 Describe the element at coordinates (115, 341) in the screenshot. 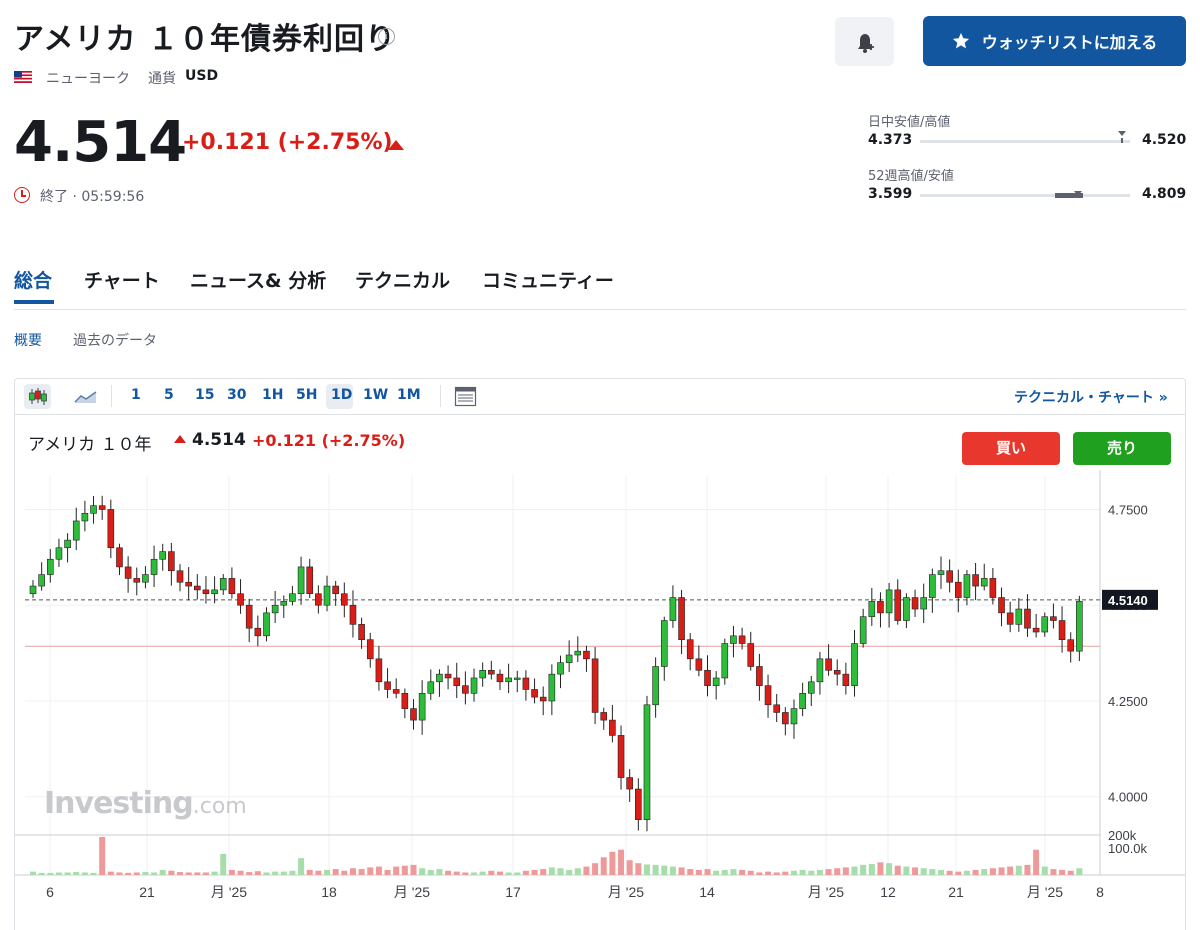

I see `subtab-historical-data: 過去のデータ` at that location.